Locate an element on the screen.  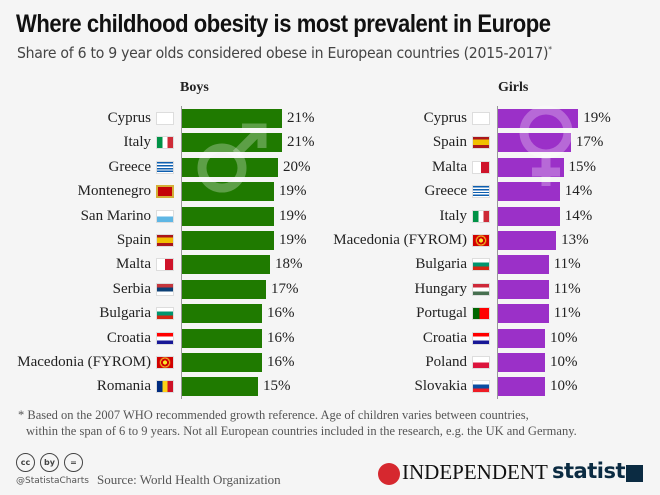
category-label: Malta is located at coordinates (133, 264).